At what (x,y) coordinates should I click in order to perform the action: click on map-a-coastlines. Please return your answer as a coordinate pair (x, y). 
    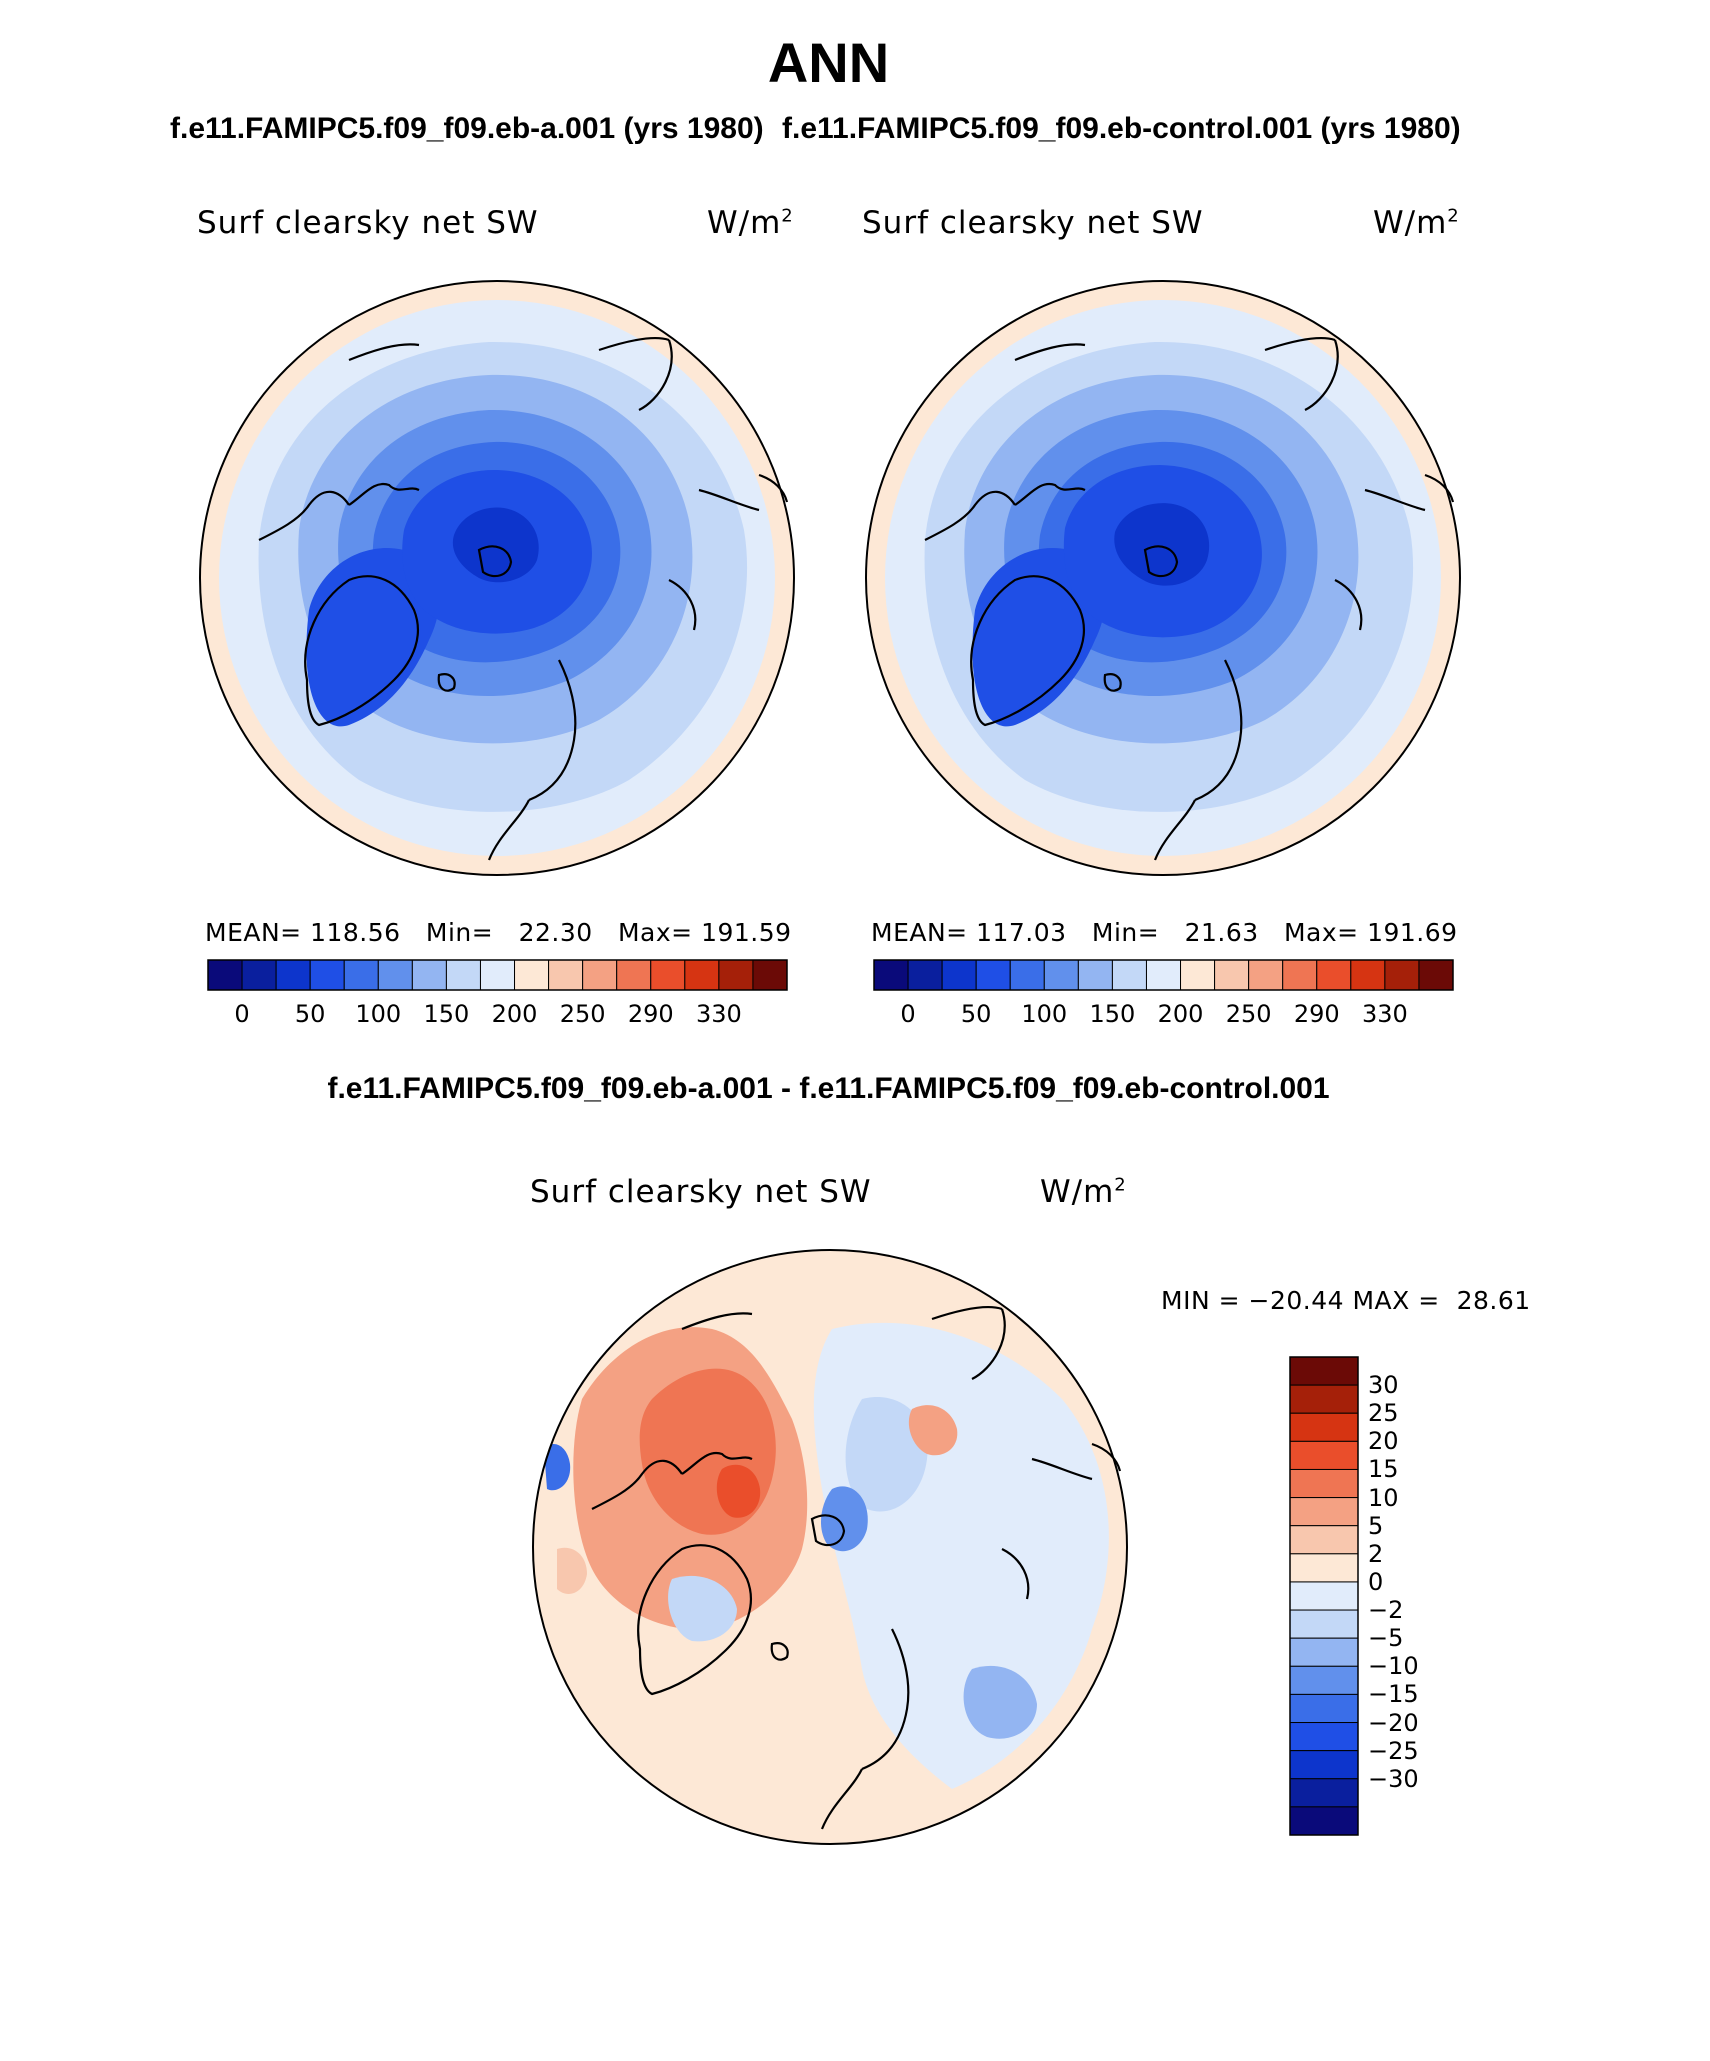
    Looking at the image, I should click on (523, 598).